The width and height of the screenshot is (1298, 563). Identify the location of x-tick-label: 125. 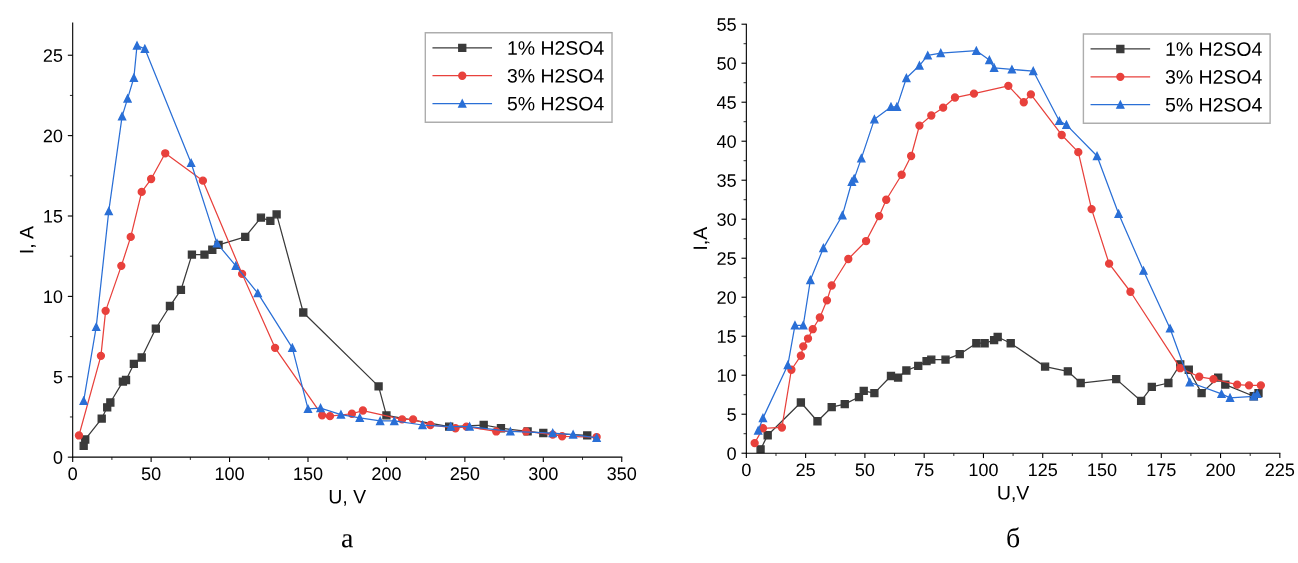
(1043, 470).